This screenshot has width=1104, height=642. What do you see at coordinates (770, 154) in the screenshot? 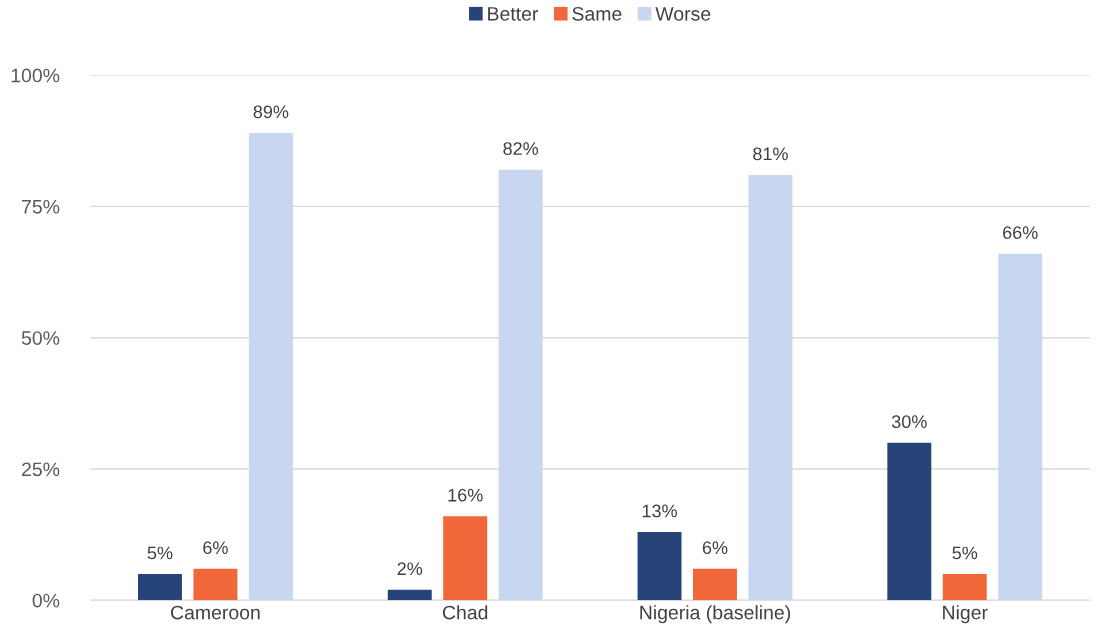
I see `data-label: 81%` at bounding box center [770, 154].